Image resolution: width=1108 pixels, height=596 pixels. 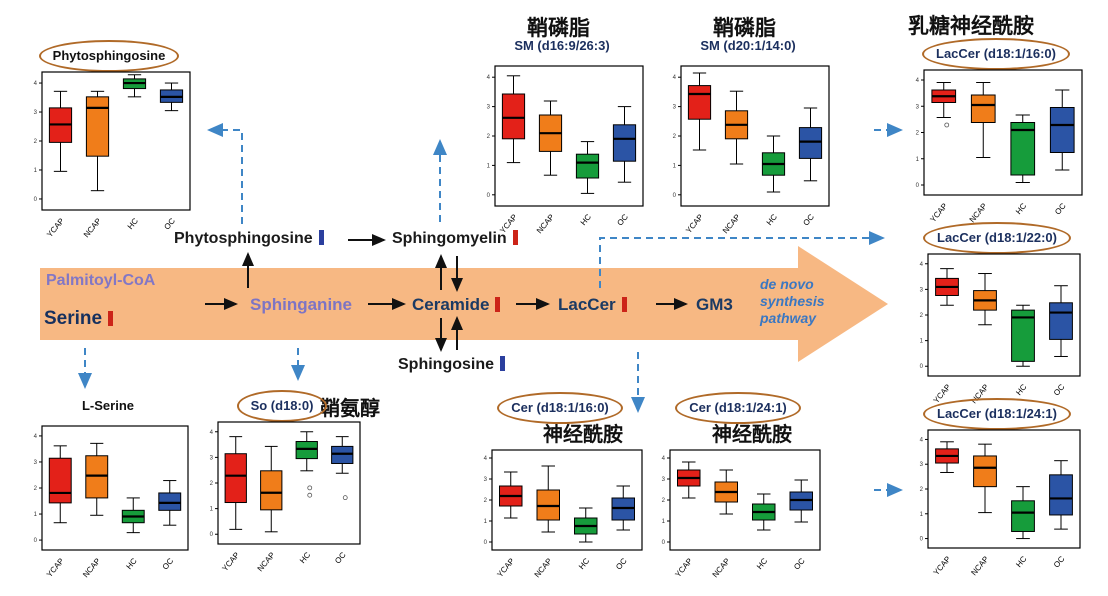 What do you see at coordinates (285, 497) in the screenshot?
I see `boxplot-so-d18: 0 1 2 3 4 YCAP NCAP HC OC` at bounding box center [285, 497].